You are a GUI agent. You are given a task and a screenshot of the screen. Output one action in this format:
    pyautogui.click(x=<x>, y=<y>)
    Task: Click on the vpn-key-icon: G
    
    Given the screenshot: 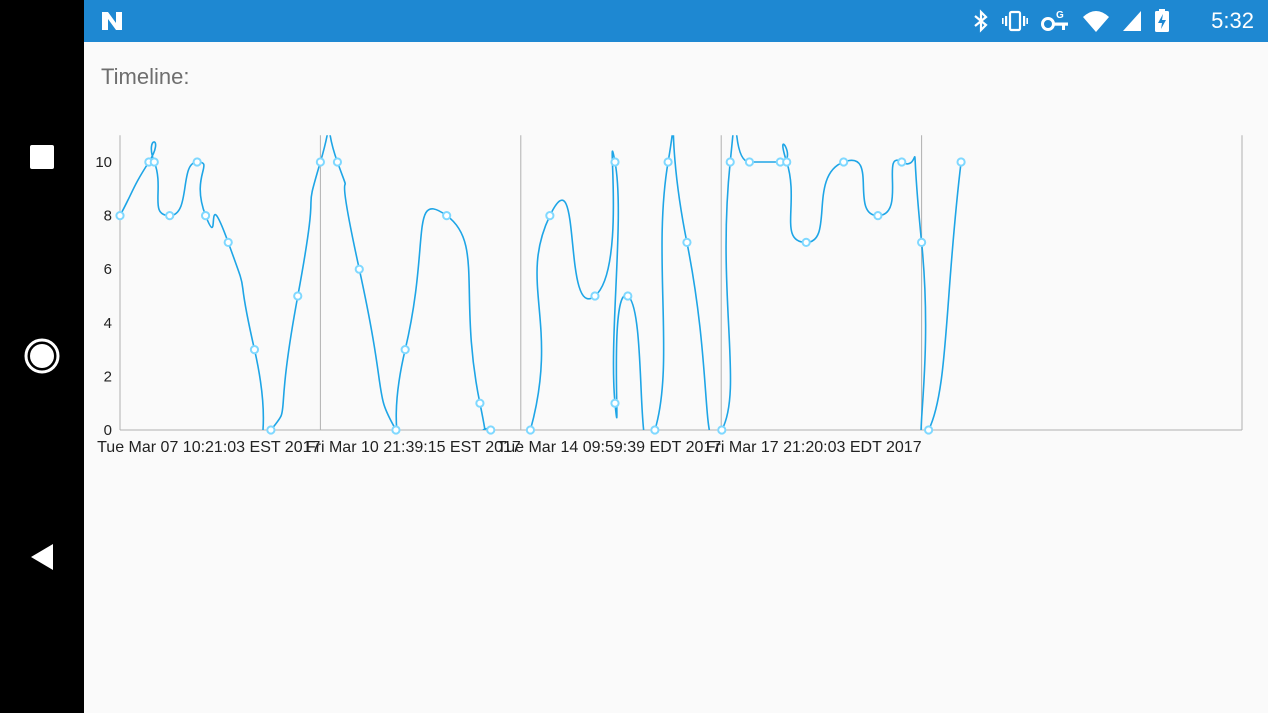 What is the action you would take?
    pyautogui.click(x=1054, y=20)
    